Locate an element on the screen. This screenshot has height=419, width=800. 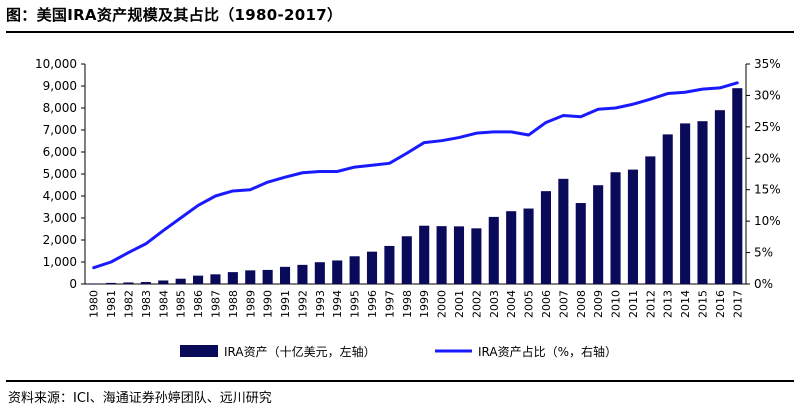
x-tick-label: 2006 is located at coordinates (546, 304).